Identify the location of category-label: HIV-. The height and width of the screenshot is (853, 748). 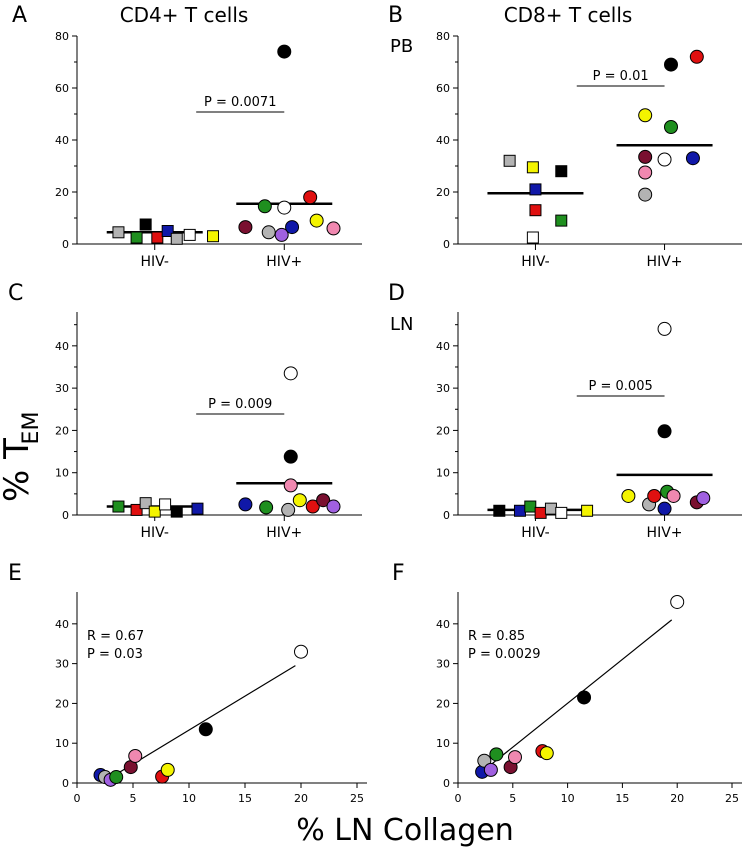
(154, 533).